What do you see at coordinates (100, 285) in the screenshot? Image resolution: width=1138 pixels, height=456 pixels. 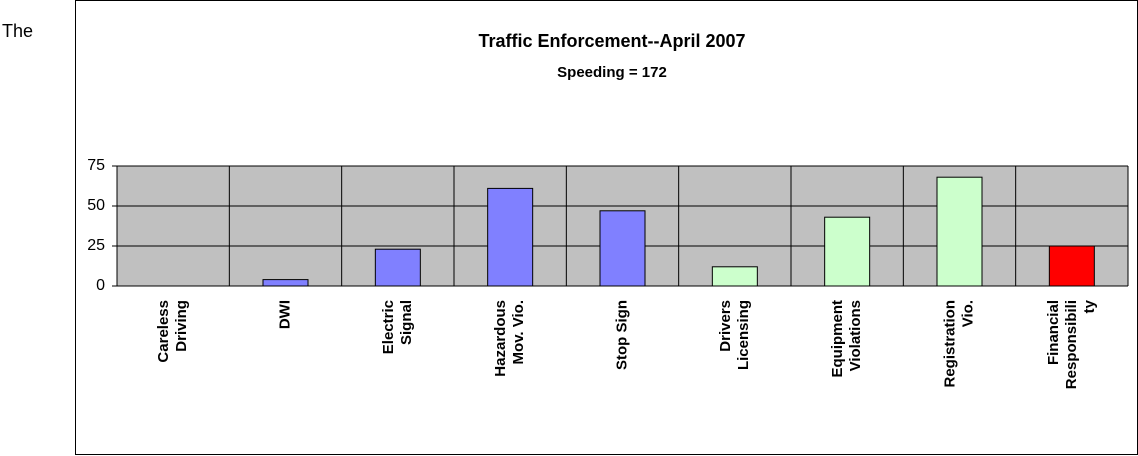 I see `y-tick-label: 0` at bounding box center [100, 285].